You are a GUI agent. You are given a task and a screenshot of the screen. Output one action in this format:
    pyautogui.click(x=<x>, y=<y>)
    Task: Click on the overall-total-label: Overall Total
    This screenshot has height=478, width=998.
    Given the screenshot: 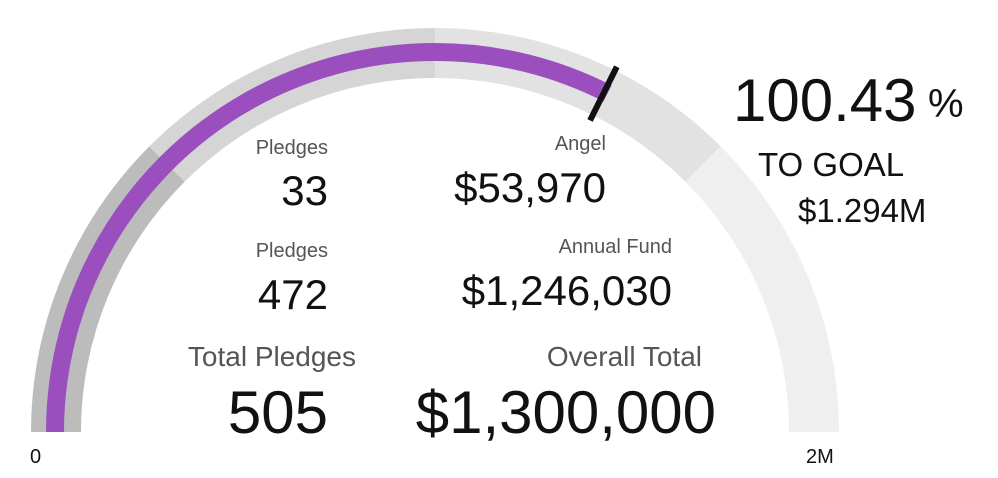 What is the action you would take?
    pyautogui.click(x=624, y=356)
    